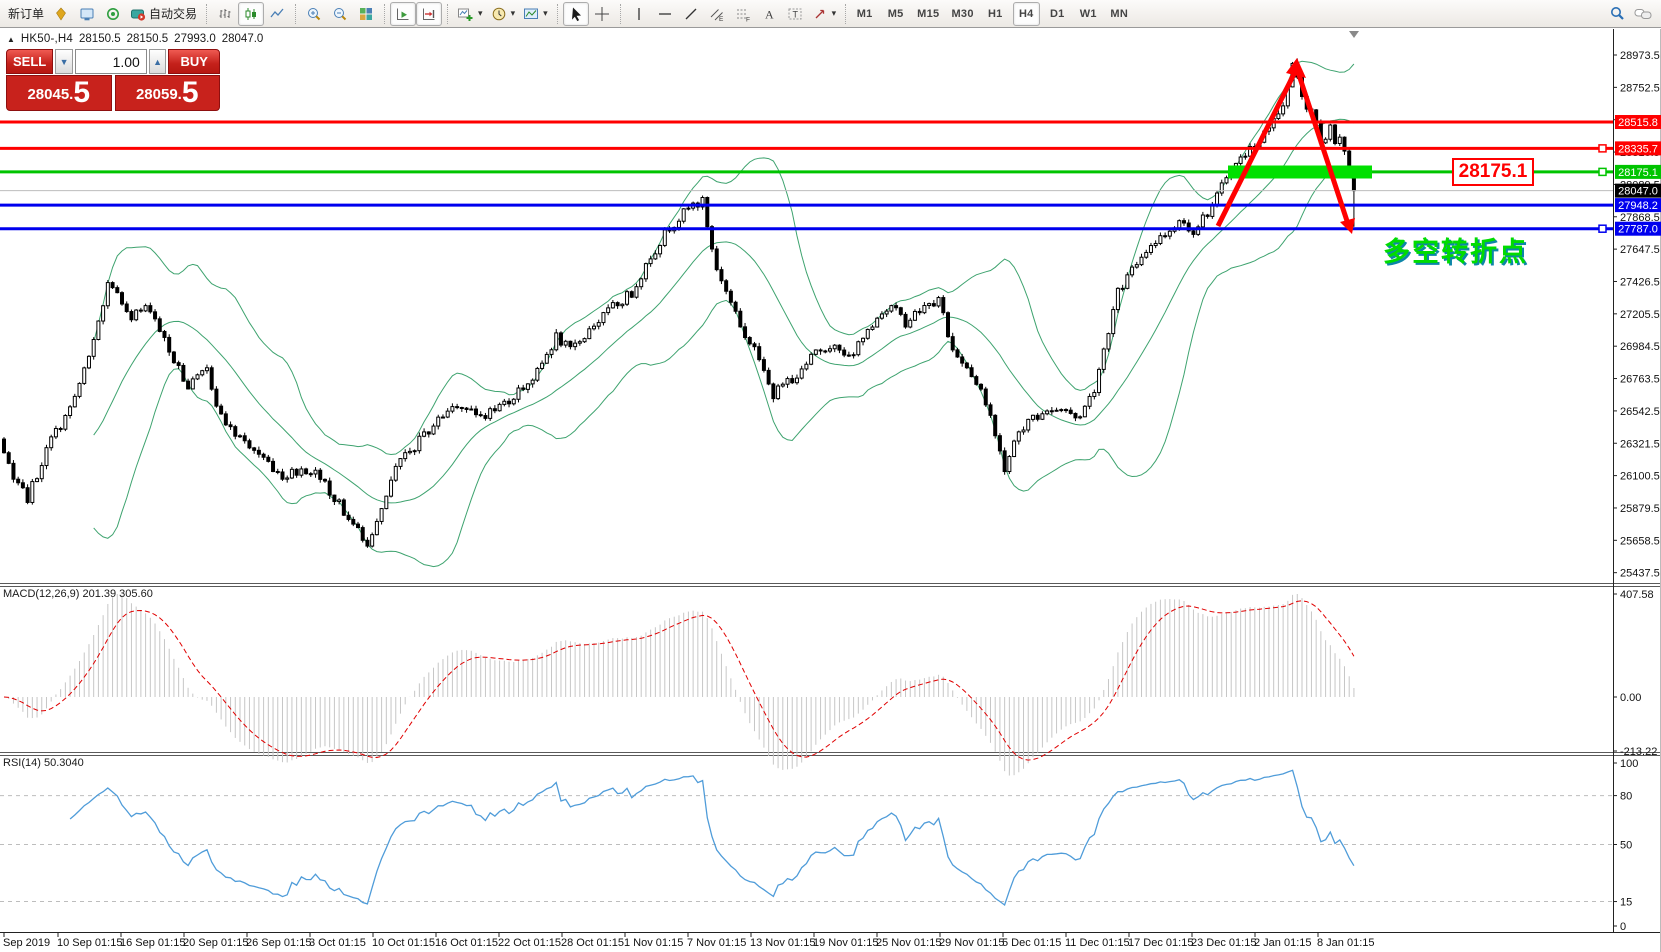  What do you see at coordinates (82, 92) in the screenshot?
I see `sell-price-pips: 5` at bounding box center [82, 92].